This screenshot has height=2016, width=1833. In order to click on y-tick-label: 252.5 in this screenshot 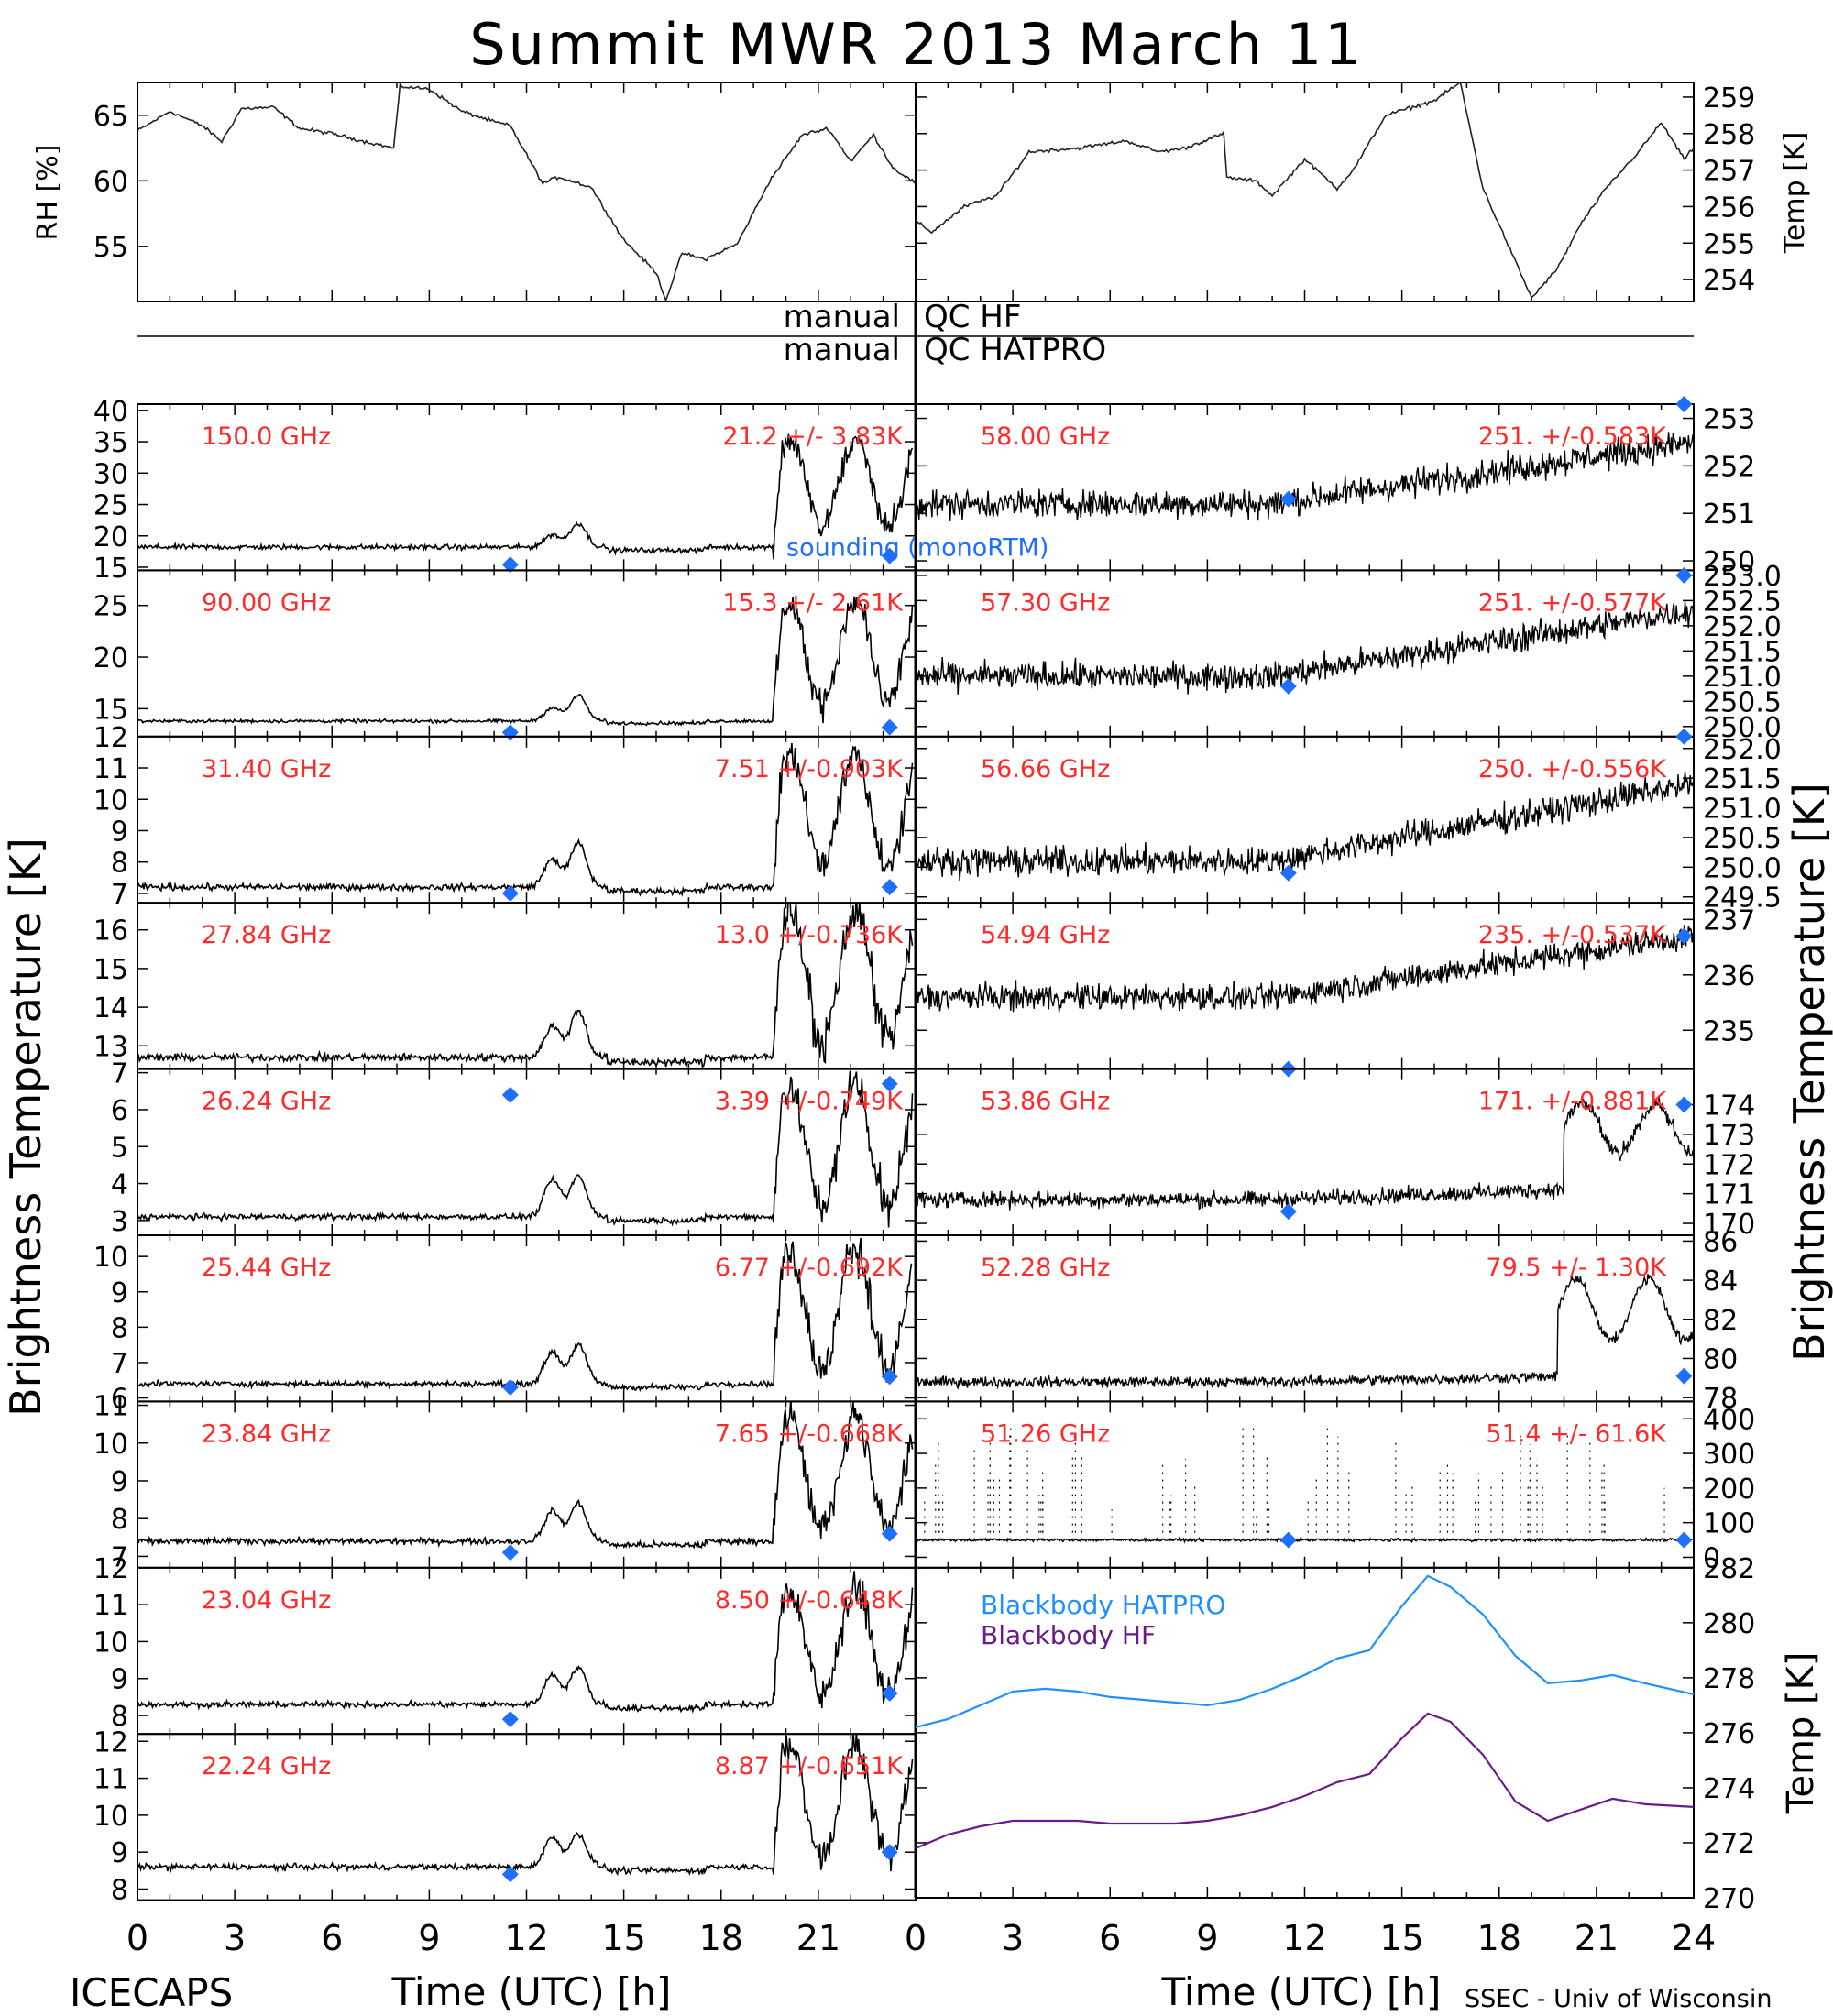, I will do `click(1742, 602)`.